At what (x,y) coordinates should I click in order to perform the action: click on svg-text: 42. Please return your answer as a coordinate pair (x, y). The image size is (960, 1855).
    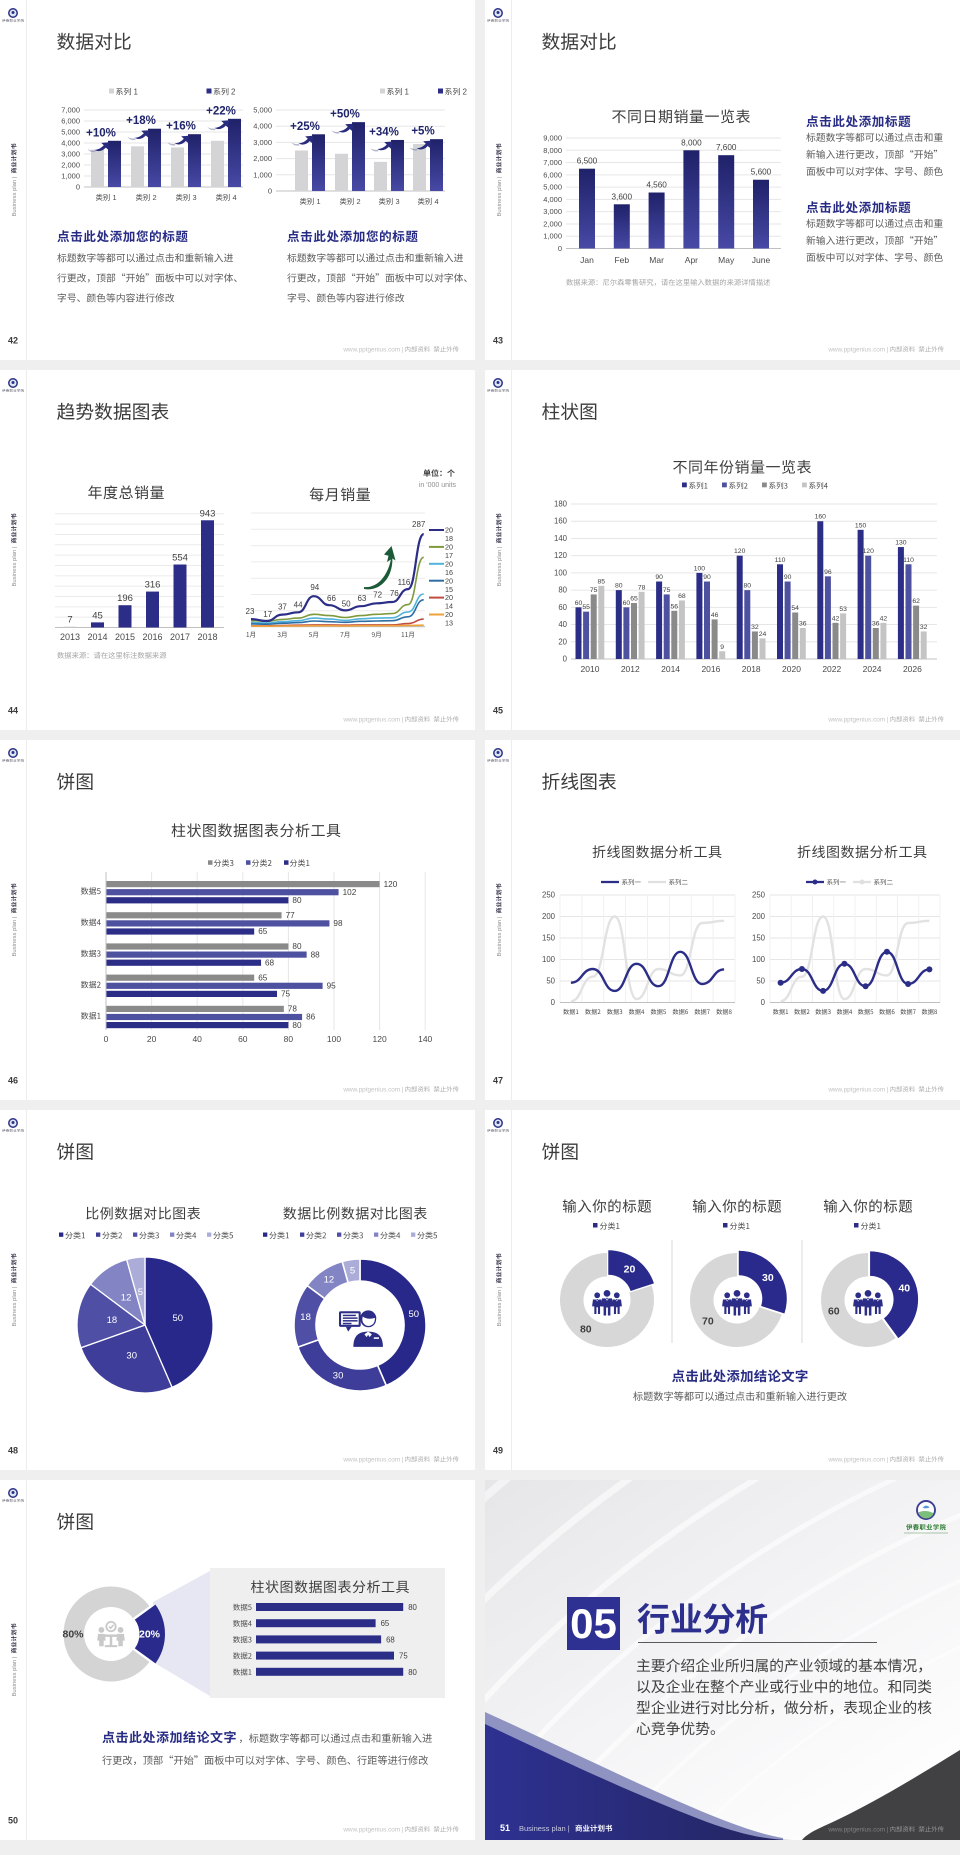
    Looking at the image, I should click on (13, 341).